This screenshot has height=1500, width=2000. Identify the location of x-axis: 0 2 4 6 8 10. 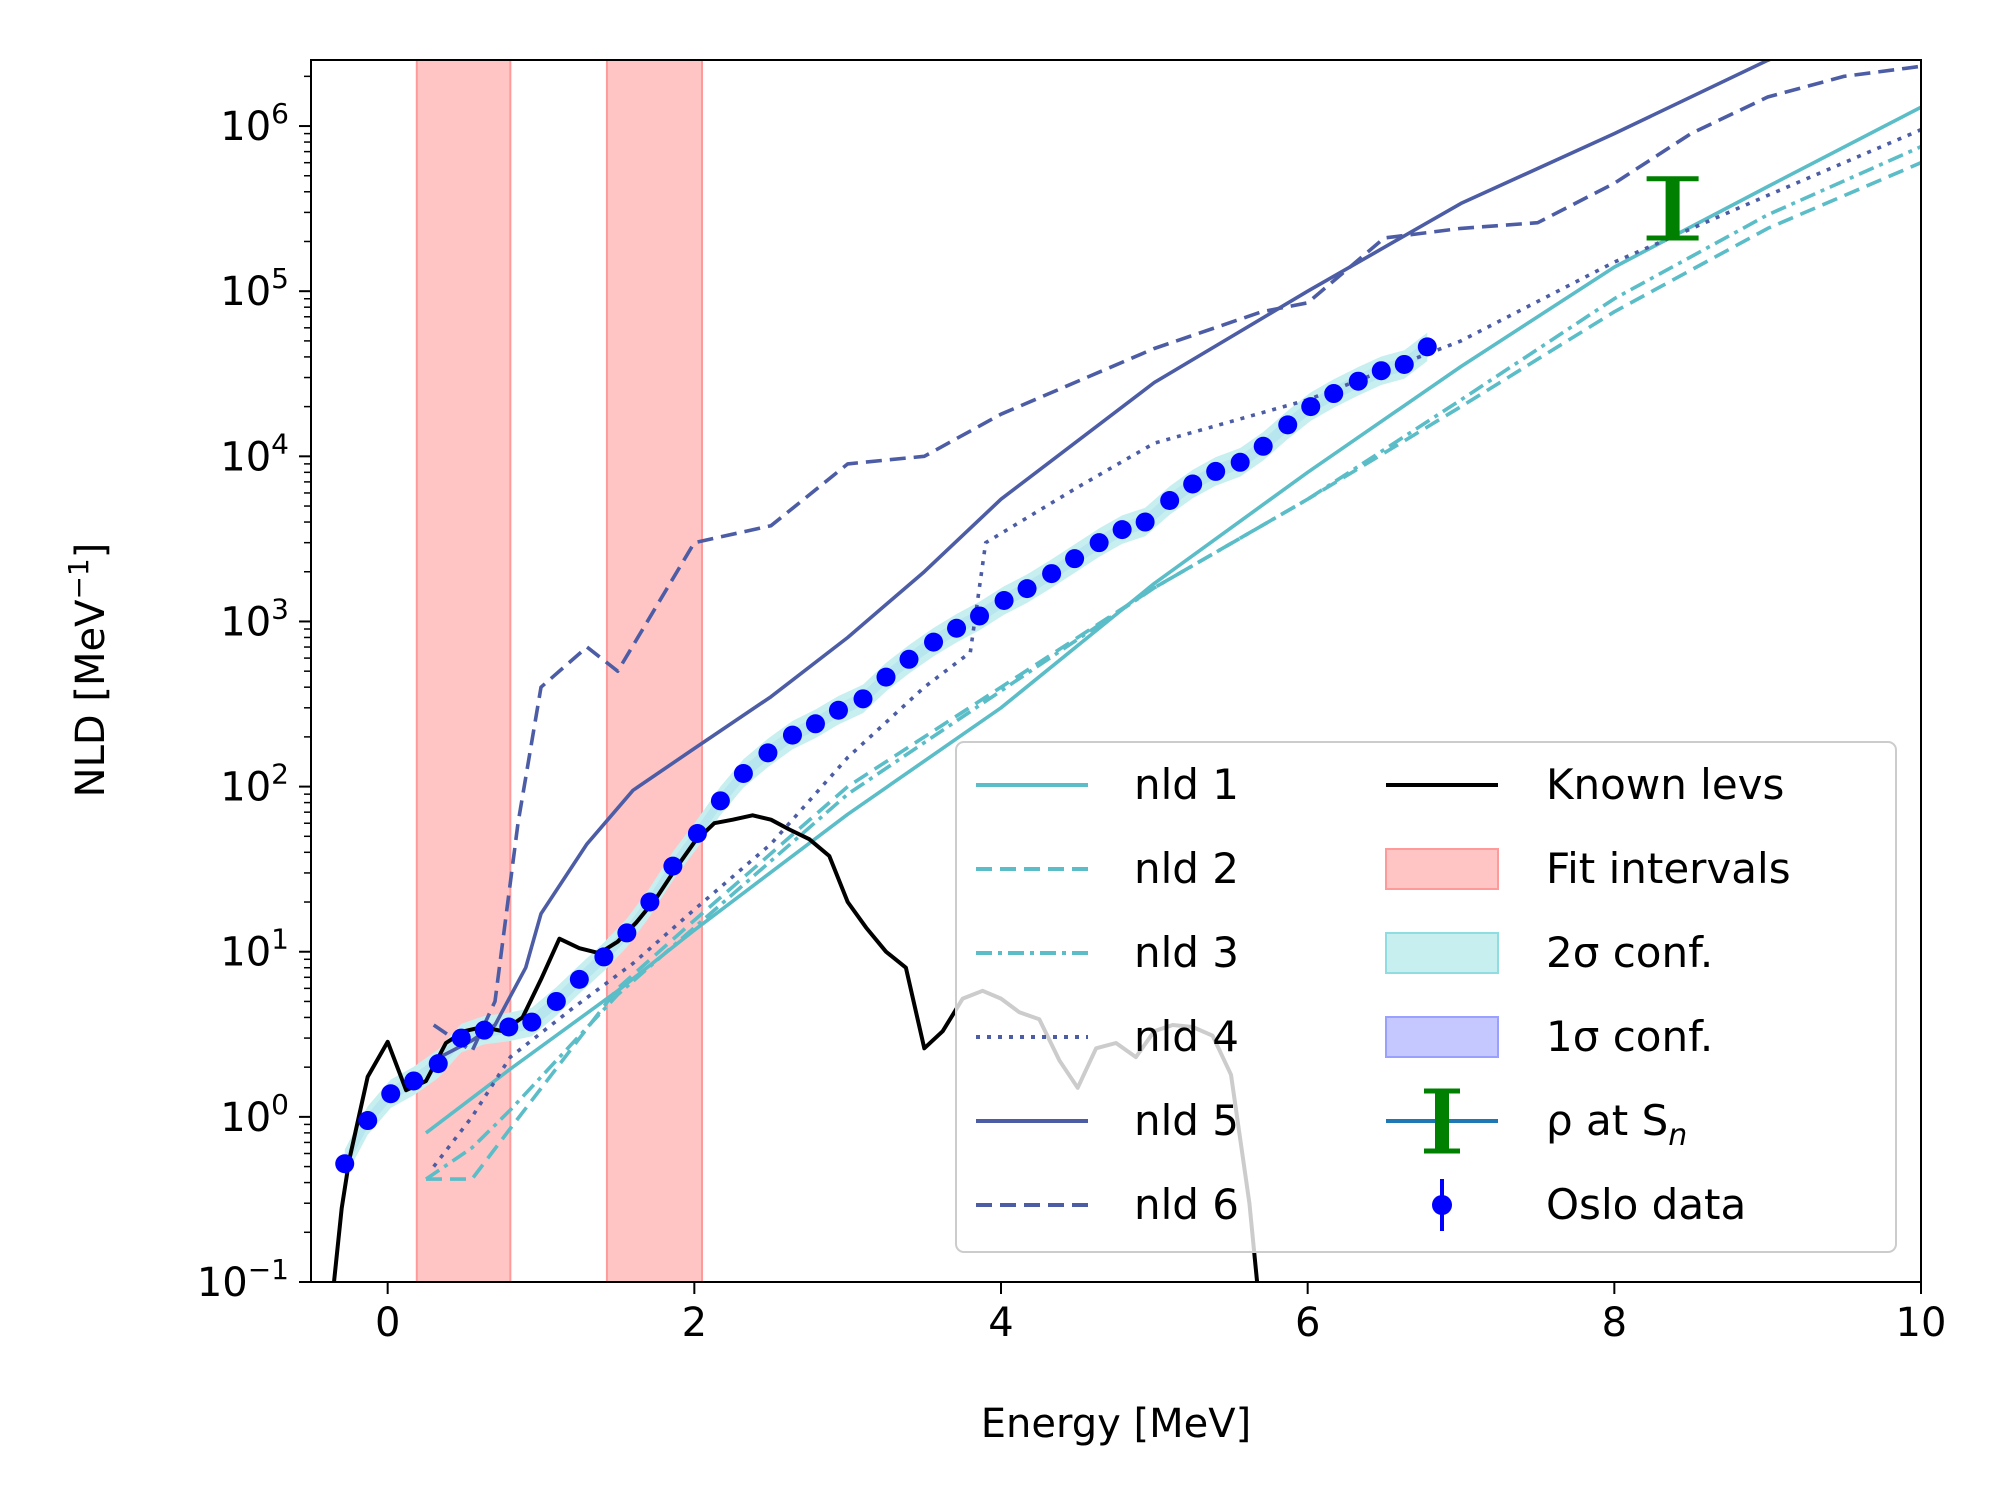
(1161, 1314).